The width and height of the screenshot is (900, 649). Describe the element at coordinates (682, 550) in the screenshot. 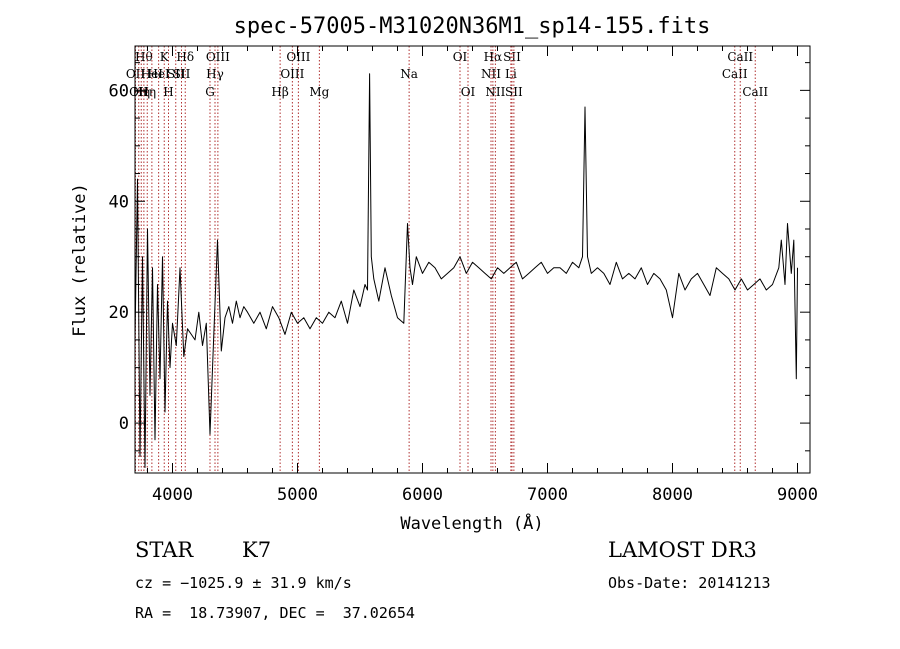

I see `survey-name: LAMOST DR3` at that location.